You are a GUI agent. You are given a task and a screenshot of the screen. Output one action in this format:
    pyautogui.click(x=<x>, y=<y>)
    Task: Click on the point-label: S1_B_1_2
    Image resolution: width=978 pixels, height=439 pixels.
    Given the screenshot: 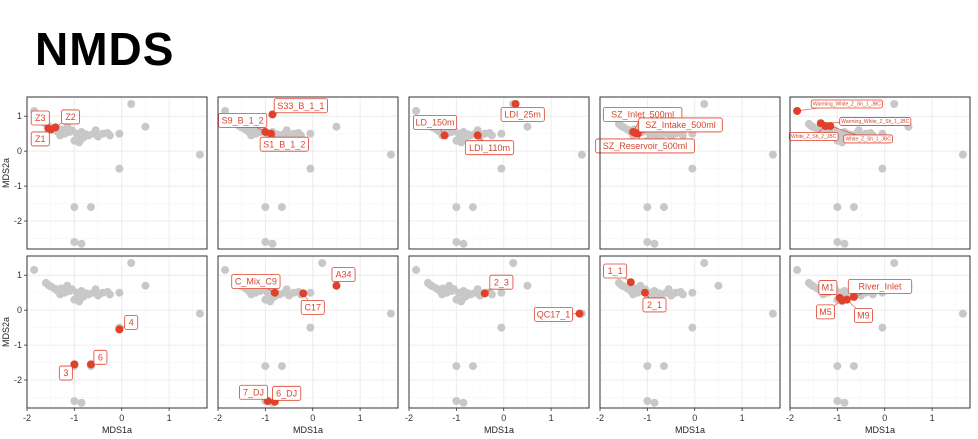 What is the action you would take?
    pyautogui.click(x=284, y=144)
    